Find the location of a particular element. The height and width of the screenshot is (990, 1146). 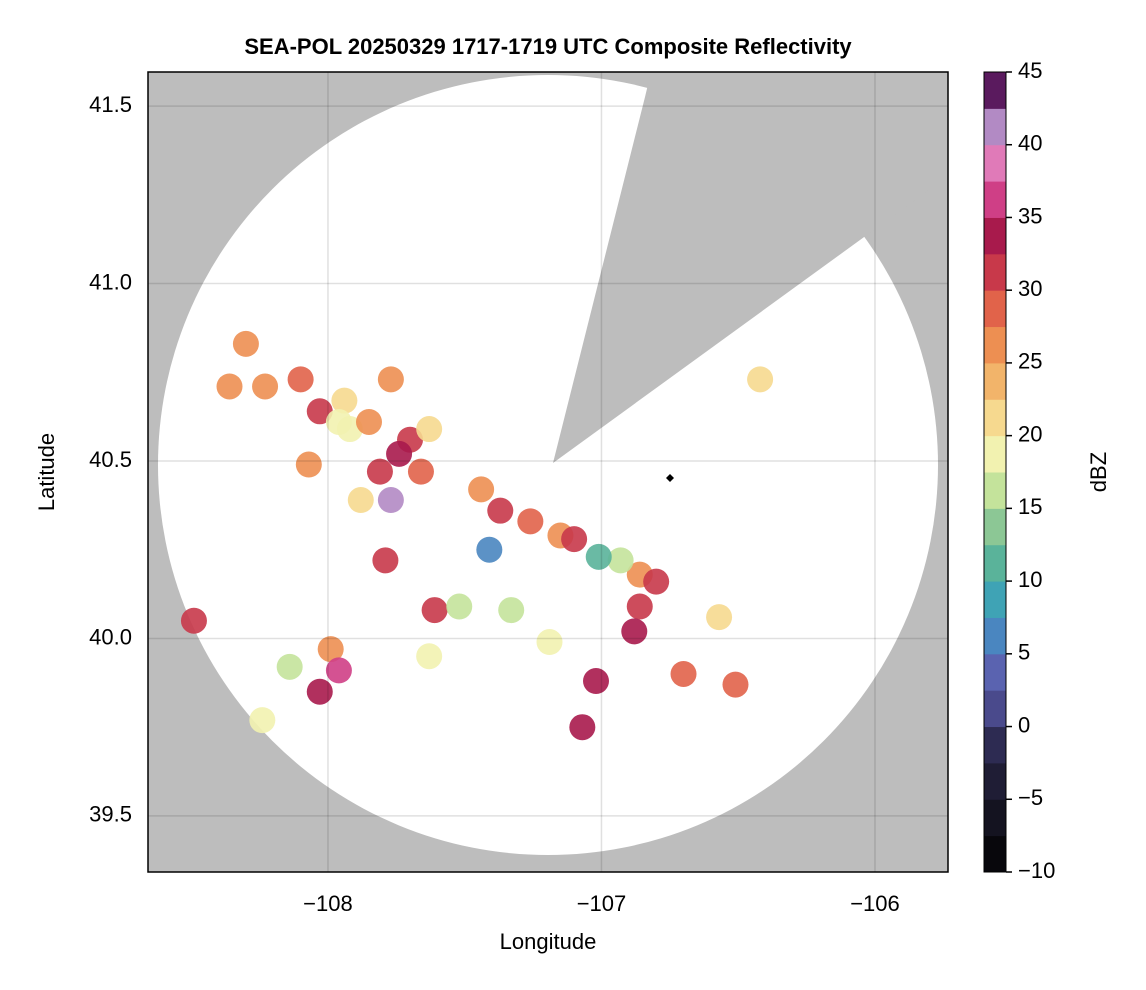

x-tick-label: −107 is located at coordinates (602, 903).